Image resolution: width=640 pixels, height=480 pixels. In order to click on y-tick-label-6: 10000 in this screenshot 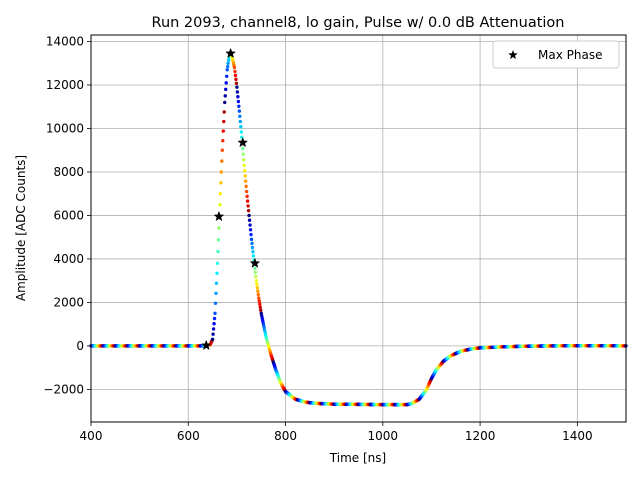, I will do `click(65, 128)`.